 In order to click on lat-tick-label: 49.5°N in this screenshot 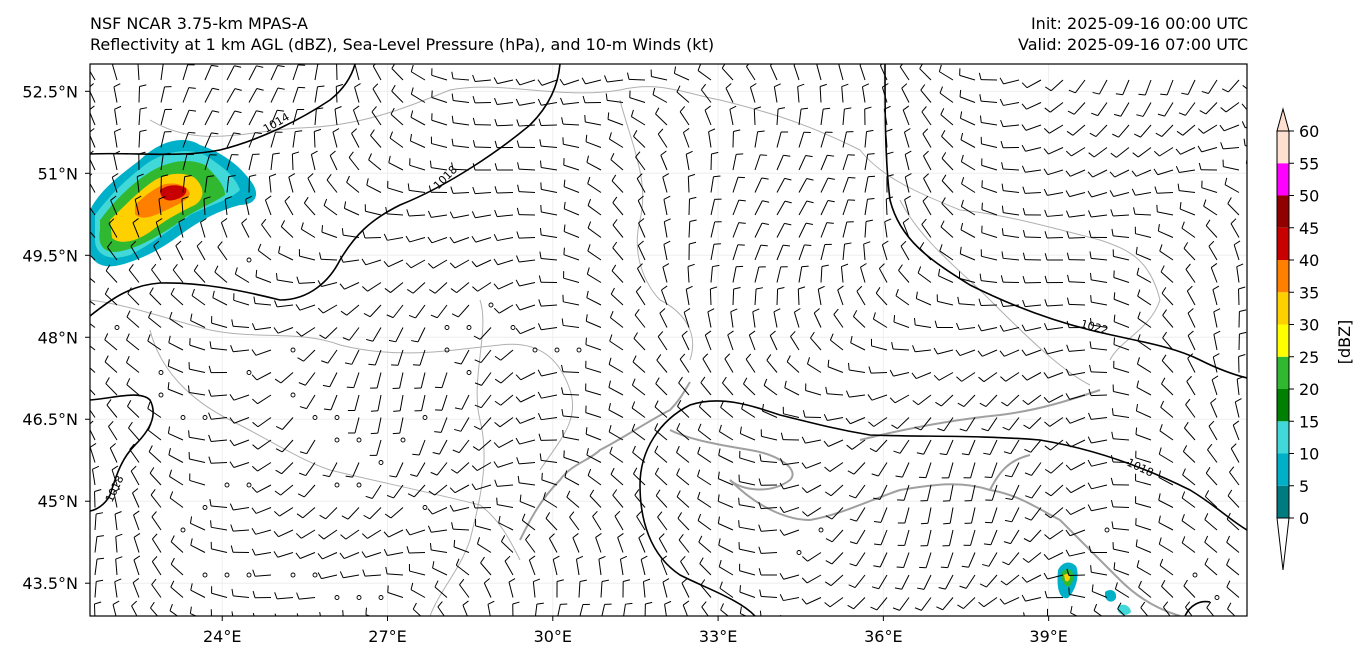, I will do `click(50, 255)`.